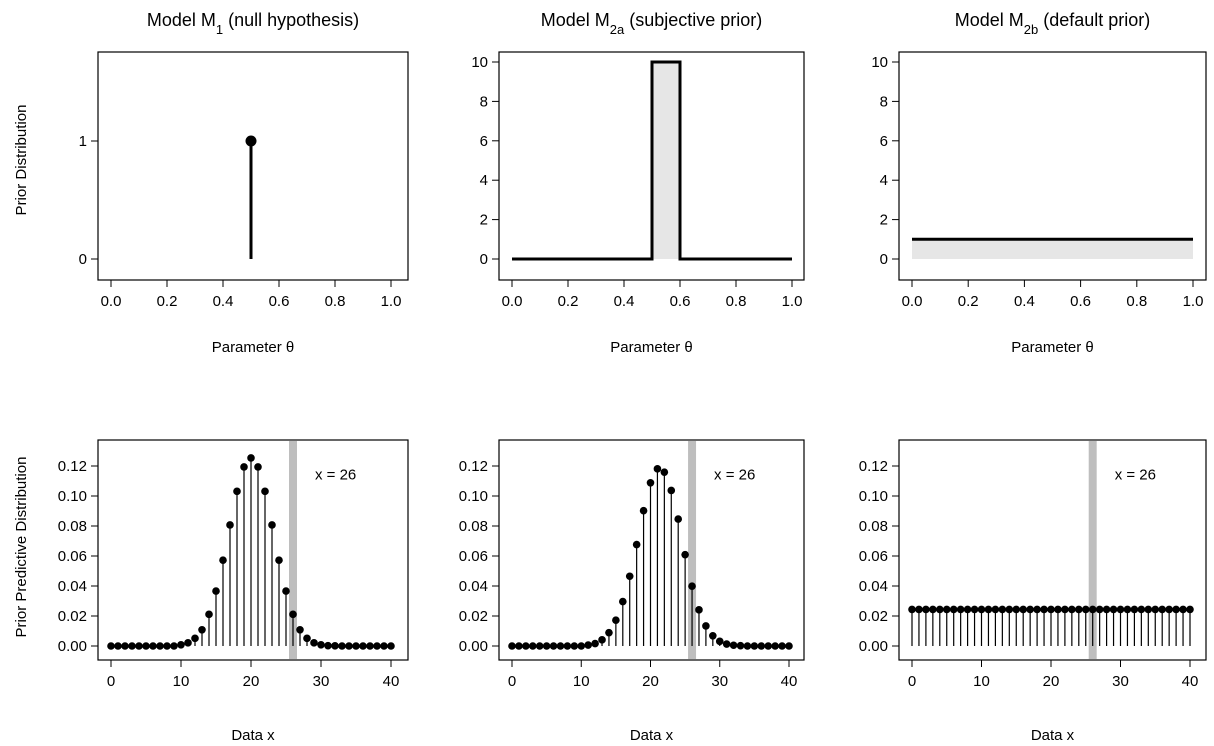  What do you see at coordinates (279, 301) in the screenshot?
I see `x-tick-label: 0.6` at bounding box center [279, 301].